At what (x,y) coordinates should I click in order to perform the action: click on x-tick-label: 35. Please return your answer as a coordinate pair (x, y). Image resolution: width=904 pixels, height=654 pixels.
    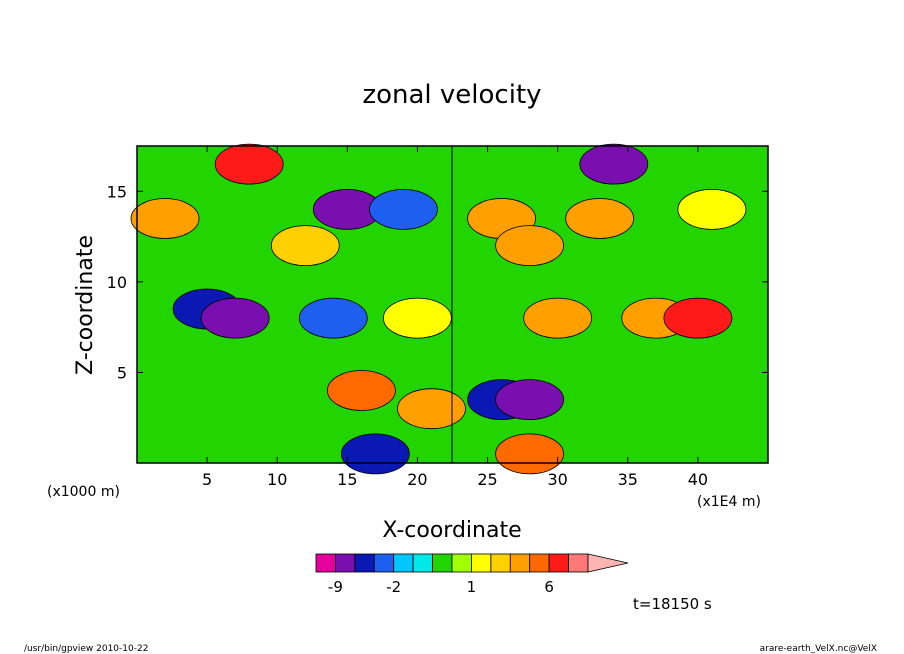
    Looking at the image, I should click on (628, 479).